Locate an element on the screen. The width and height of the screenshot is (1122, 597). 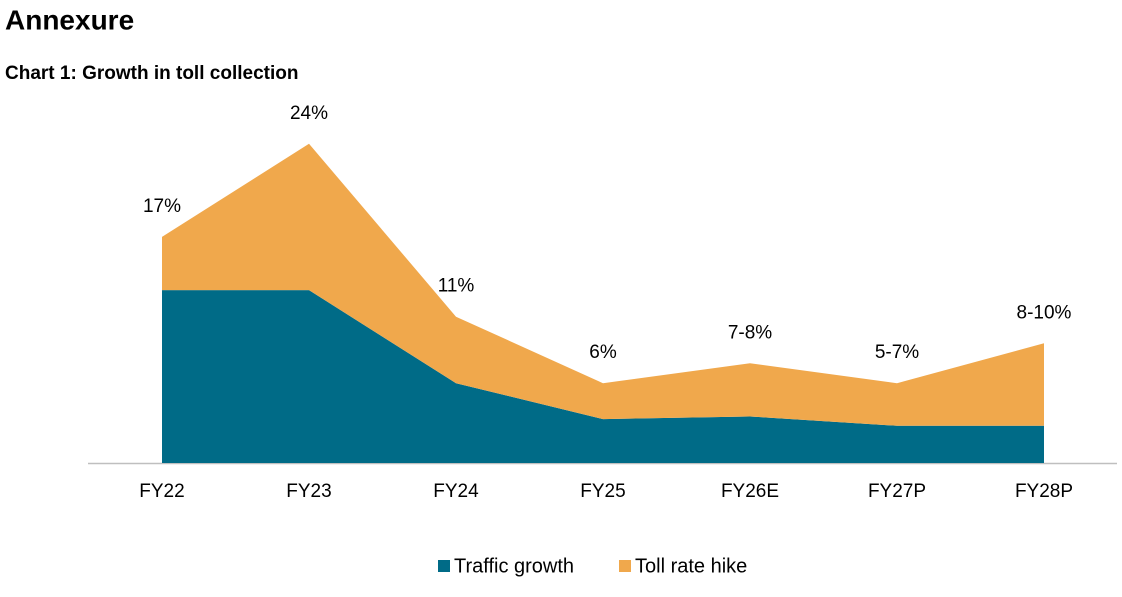
page-title: Annexure is located at coordinates (69, 19).